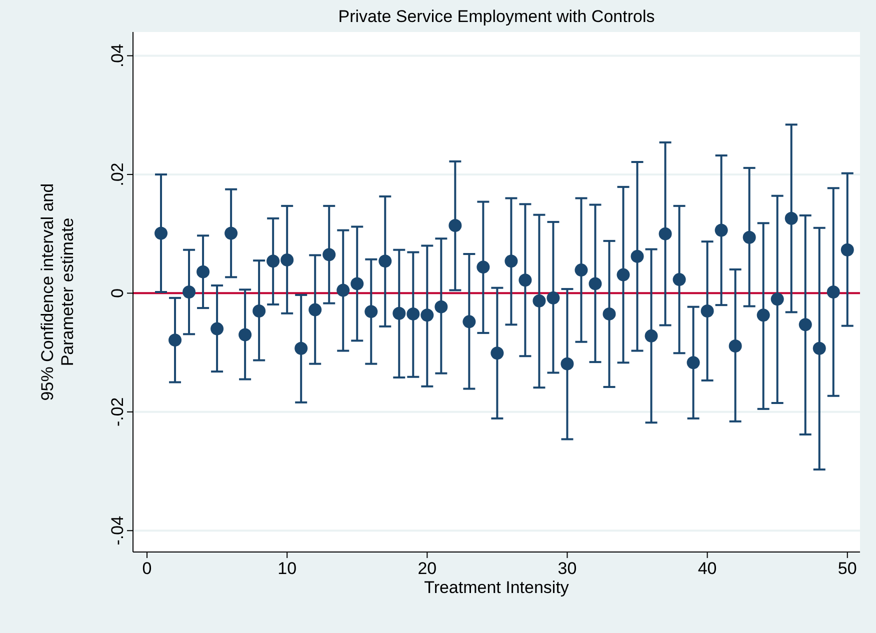  What do you see at coordinates (567, 568) in the screenshot?
I see `x-tick-label: 30` at bounding box center [567, 568].